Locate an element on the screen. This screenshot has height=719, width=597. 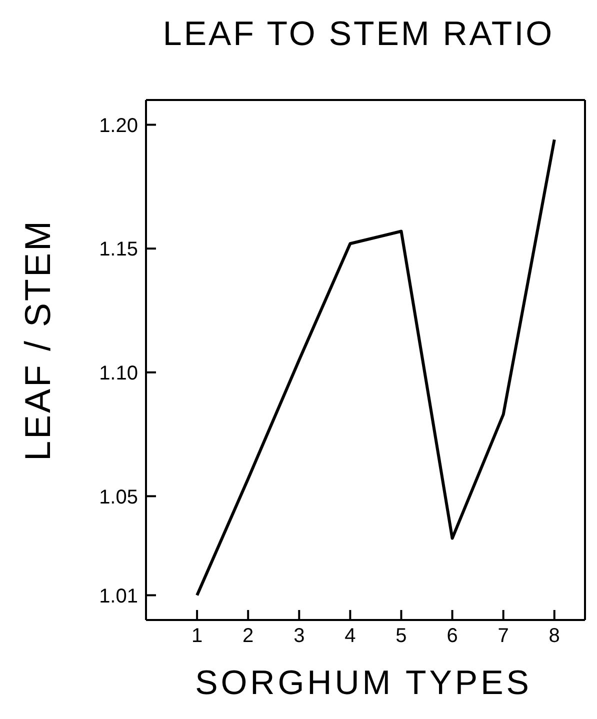
x-tick-label: 3 is located at coordinates (299, 636).